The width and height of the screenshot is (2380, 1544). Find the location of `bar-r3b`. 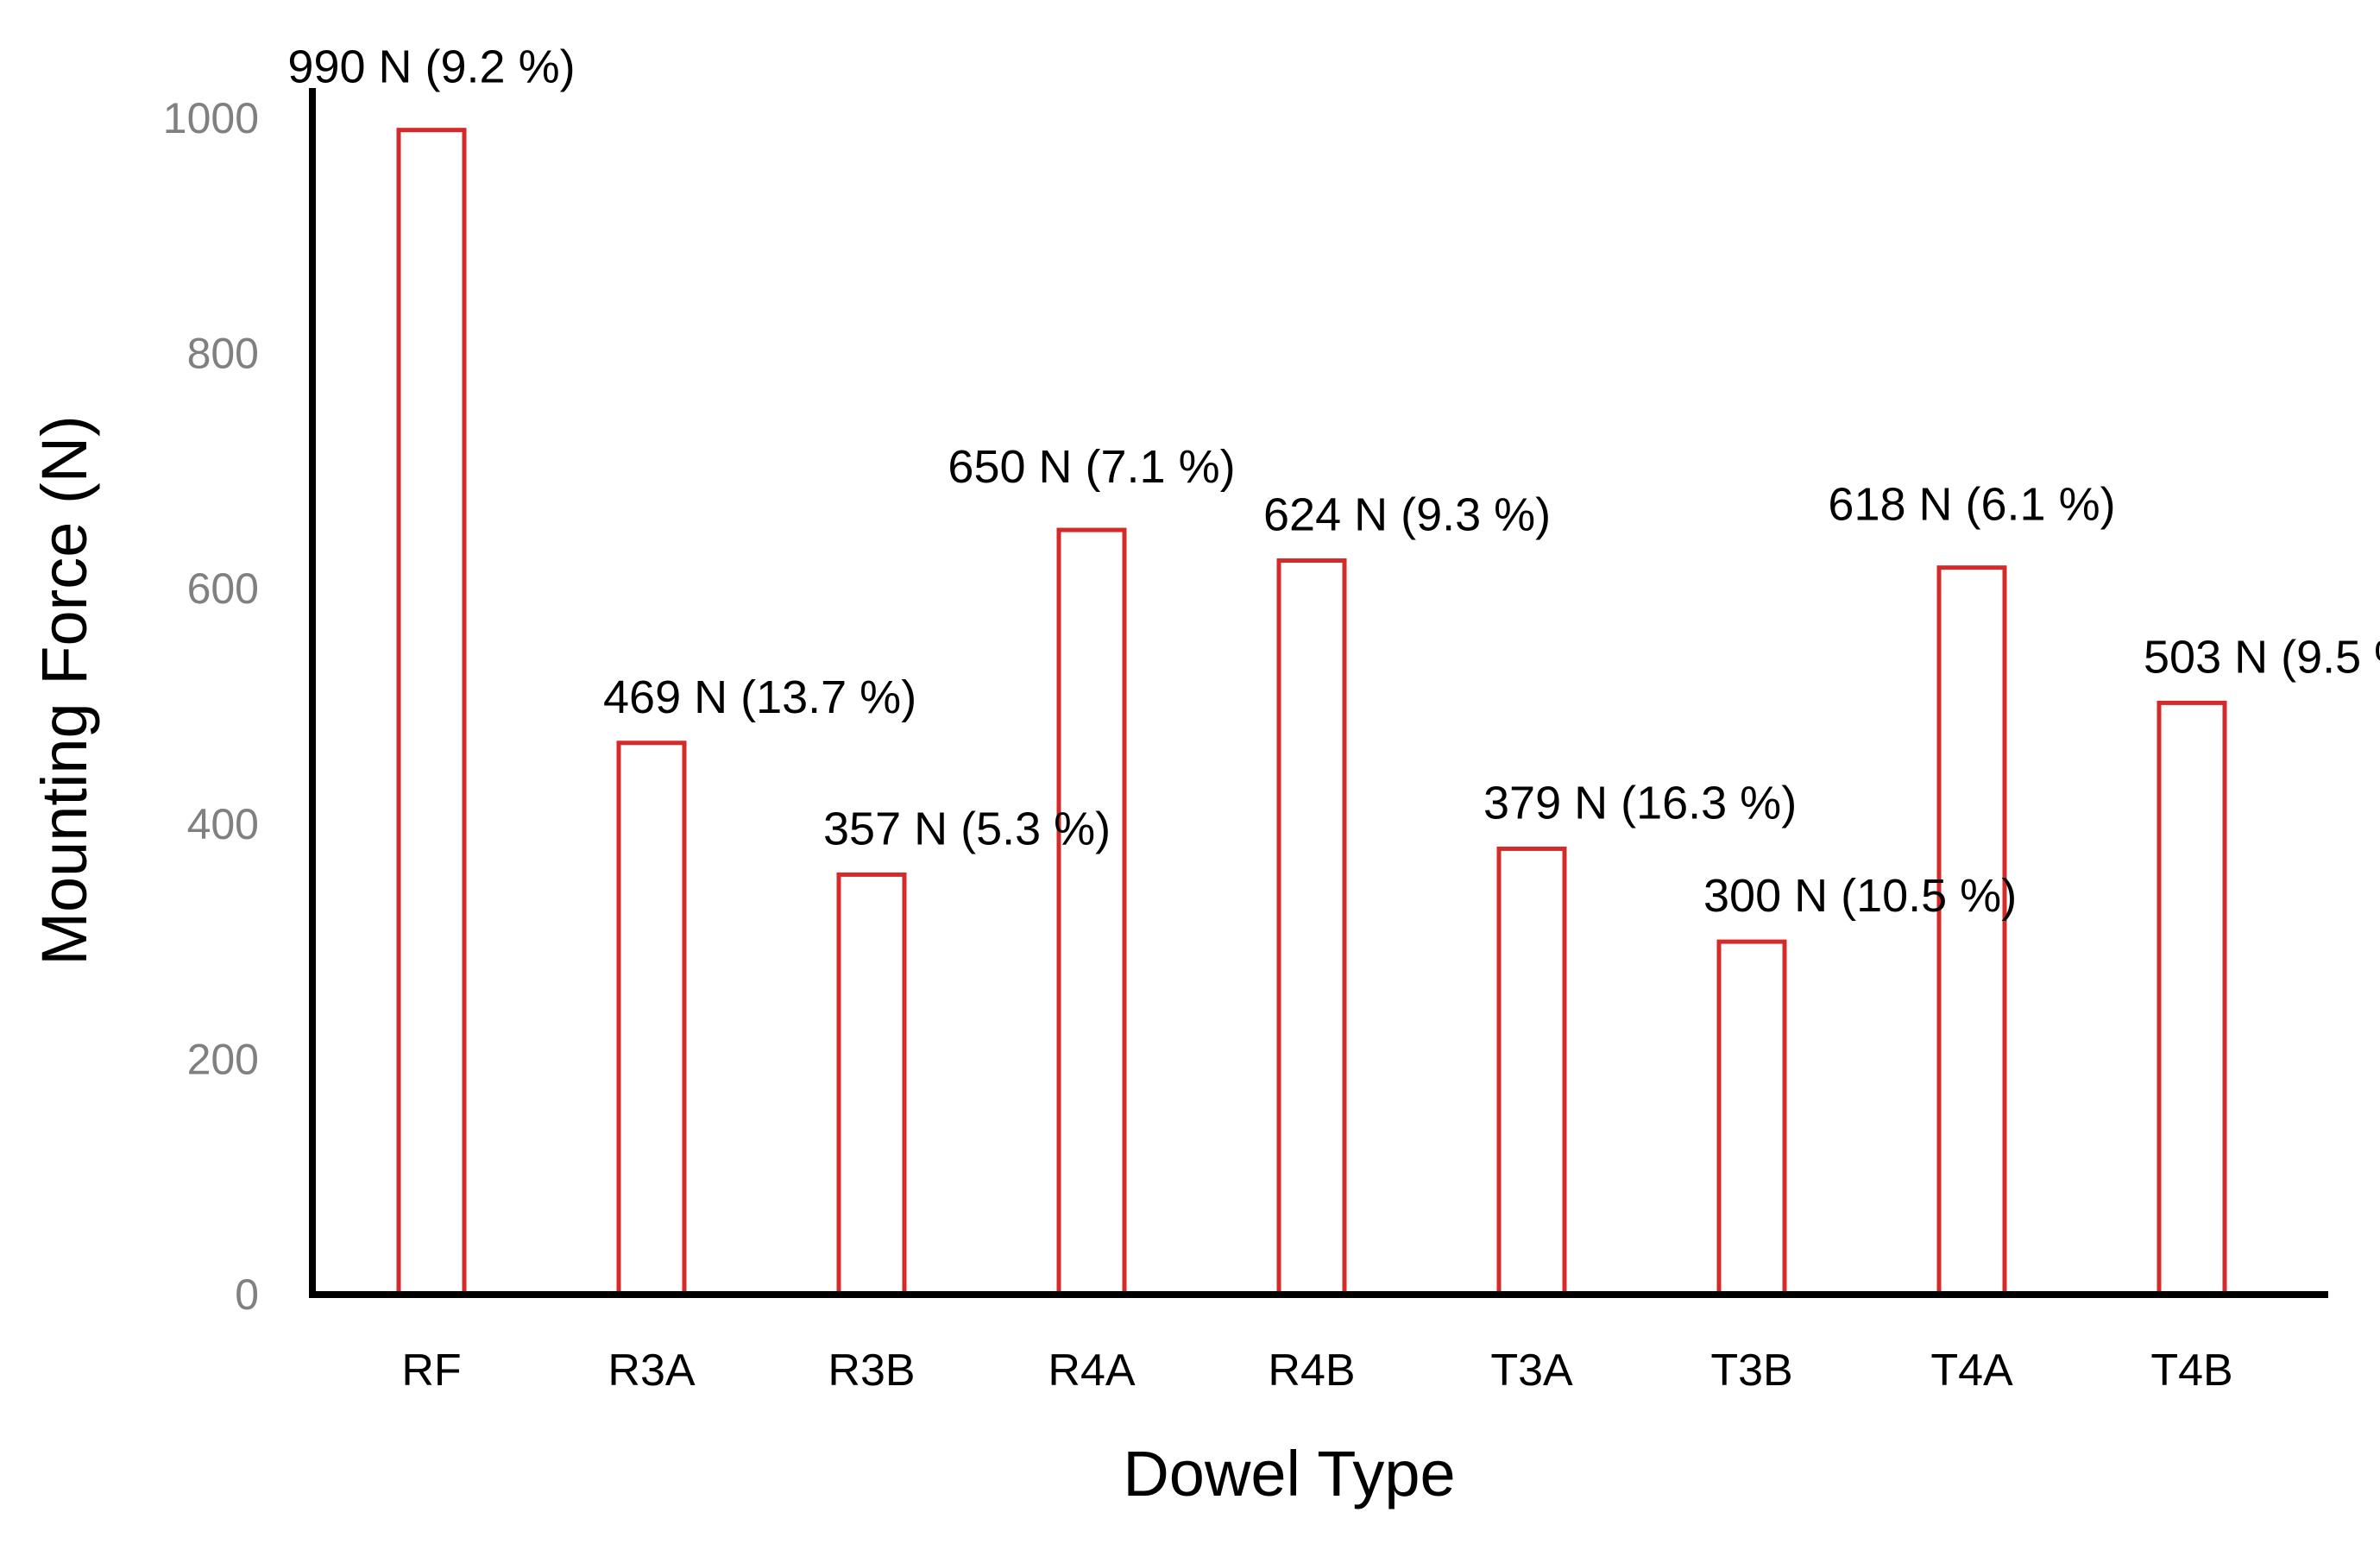

bar-r3b is located at coordinates (872, 1084).